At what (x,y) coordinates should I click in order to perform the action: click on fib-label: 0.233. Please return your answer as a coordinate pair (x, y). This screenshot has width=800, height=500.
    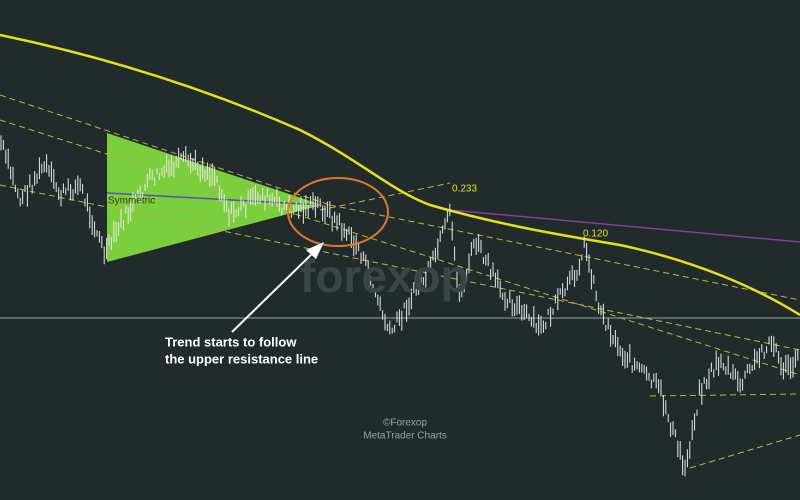
    Looking at the image, I should click on (464, 189).